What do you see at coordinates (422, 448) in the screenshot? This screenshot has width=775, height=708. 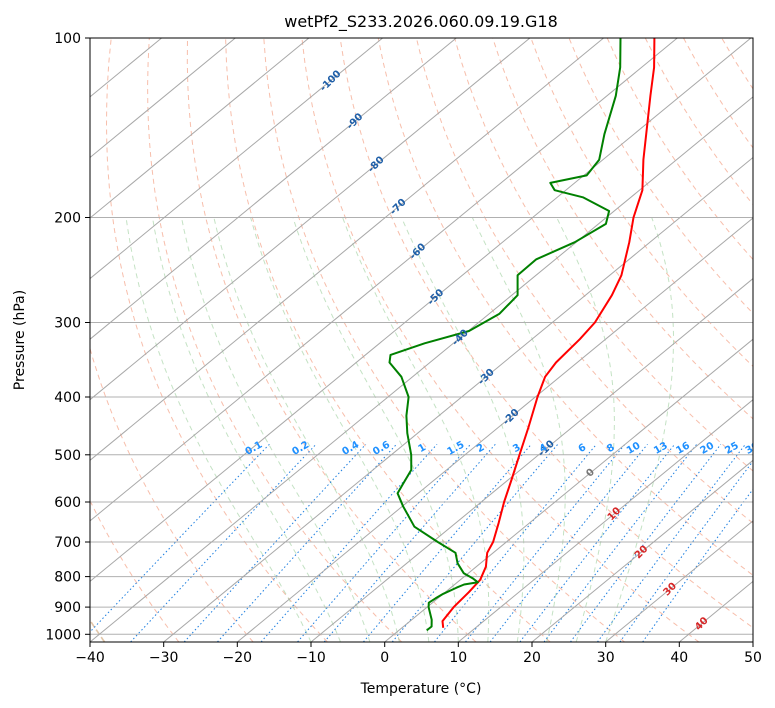 I see `mixing-ratio-label: 1` at bounding box center [422, 448].